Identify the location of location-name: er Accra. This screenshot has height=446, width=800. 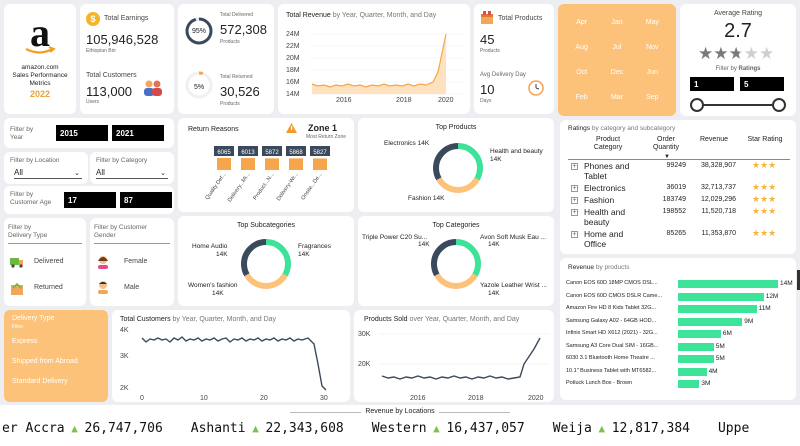
(33, 428).